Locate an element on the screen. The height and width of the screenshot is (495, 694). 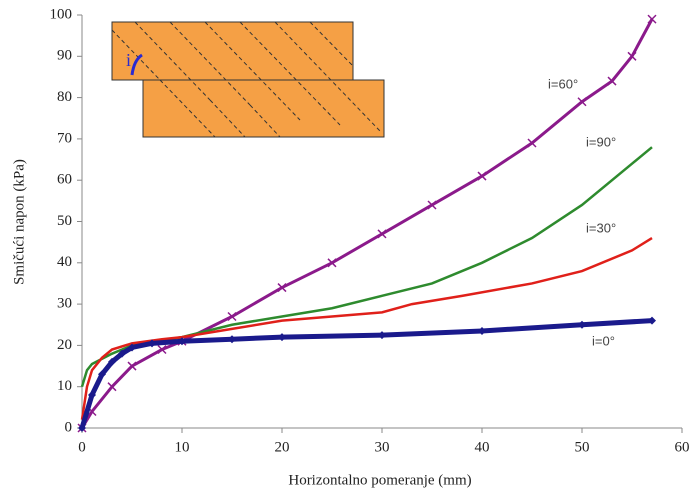
y-tick-label: 10 is located at coordinates (64, 386).